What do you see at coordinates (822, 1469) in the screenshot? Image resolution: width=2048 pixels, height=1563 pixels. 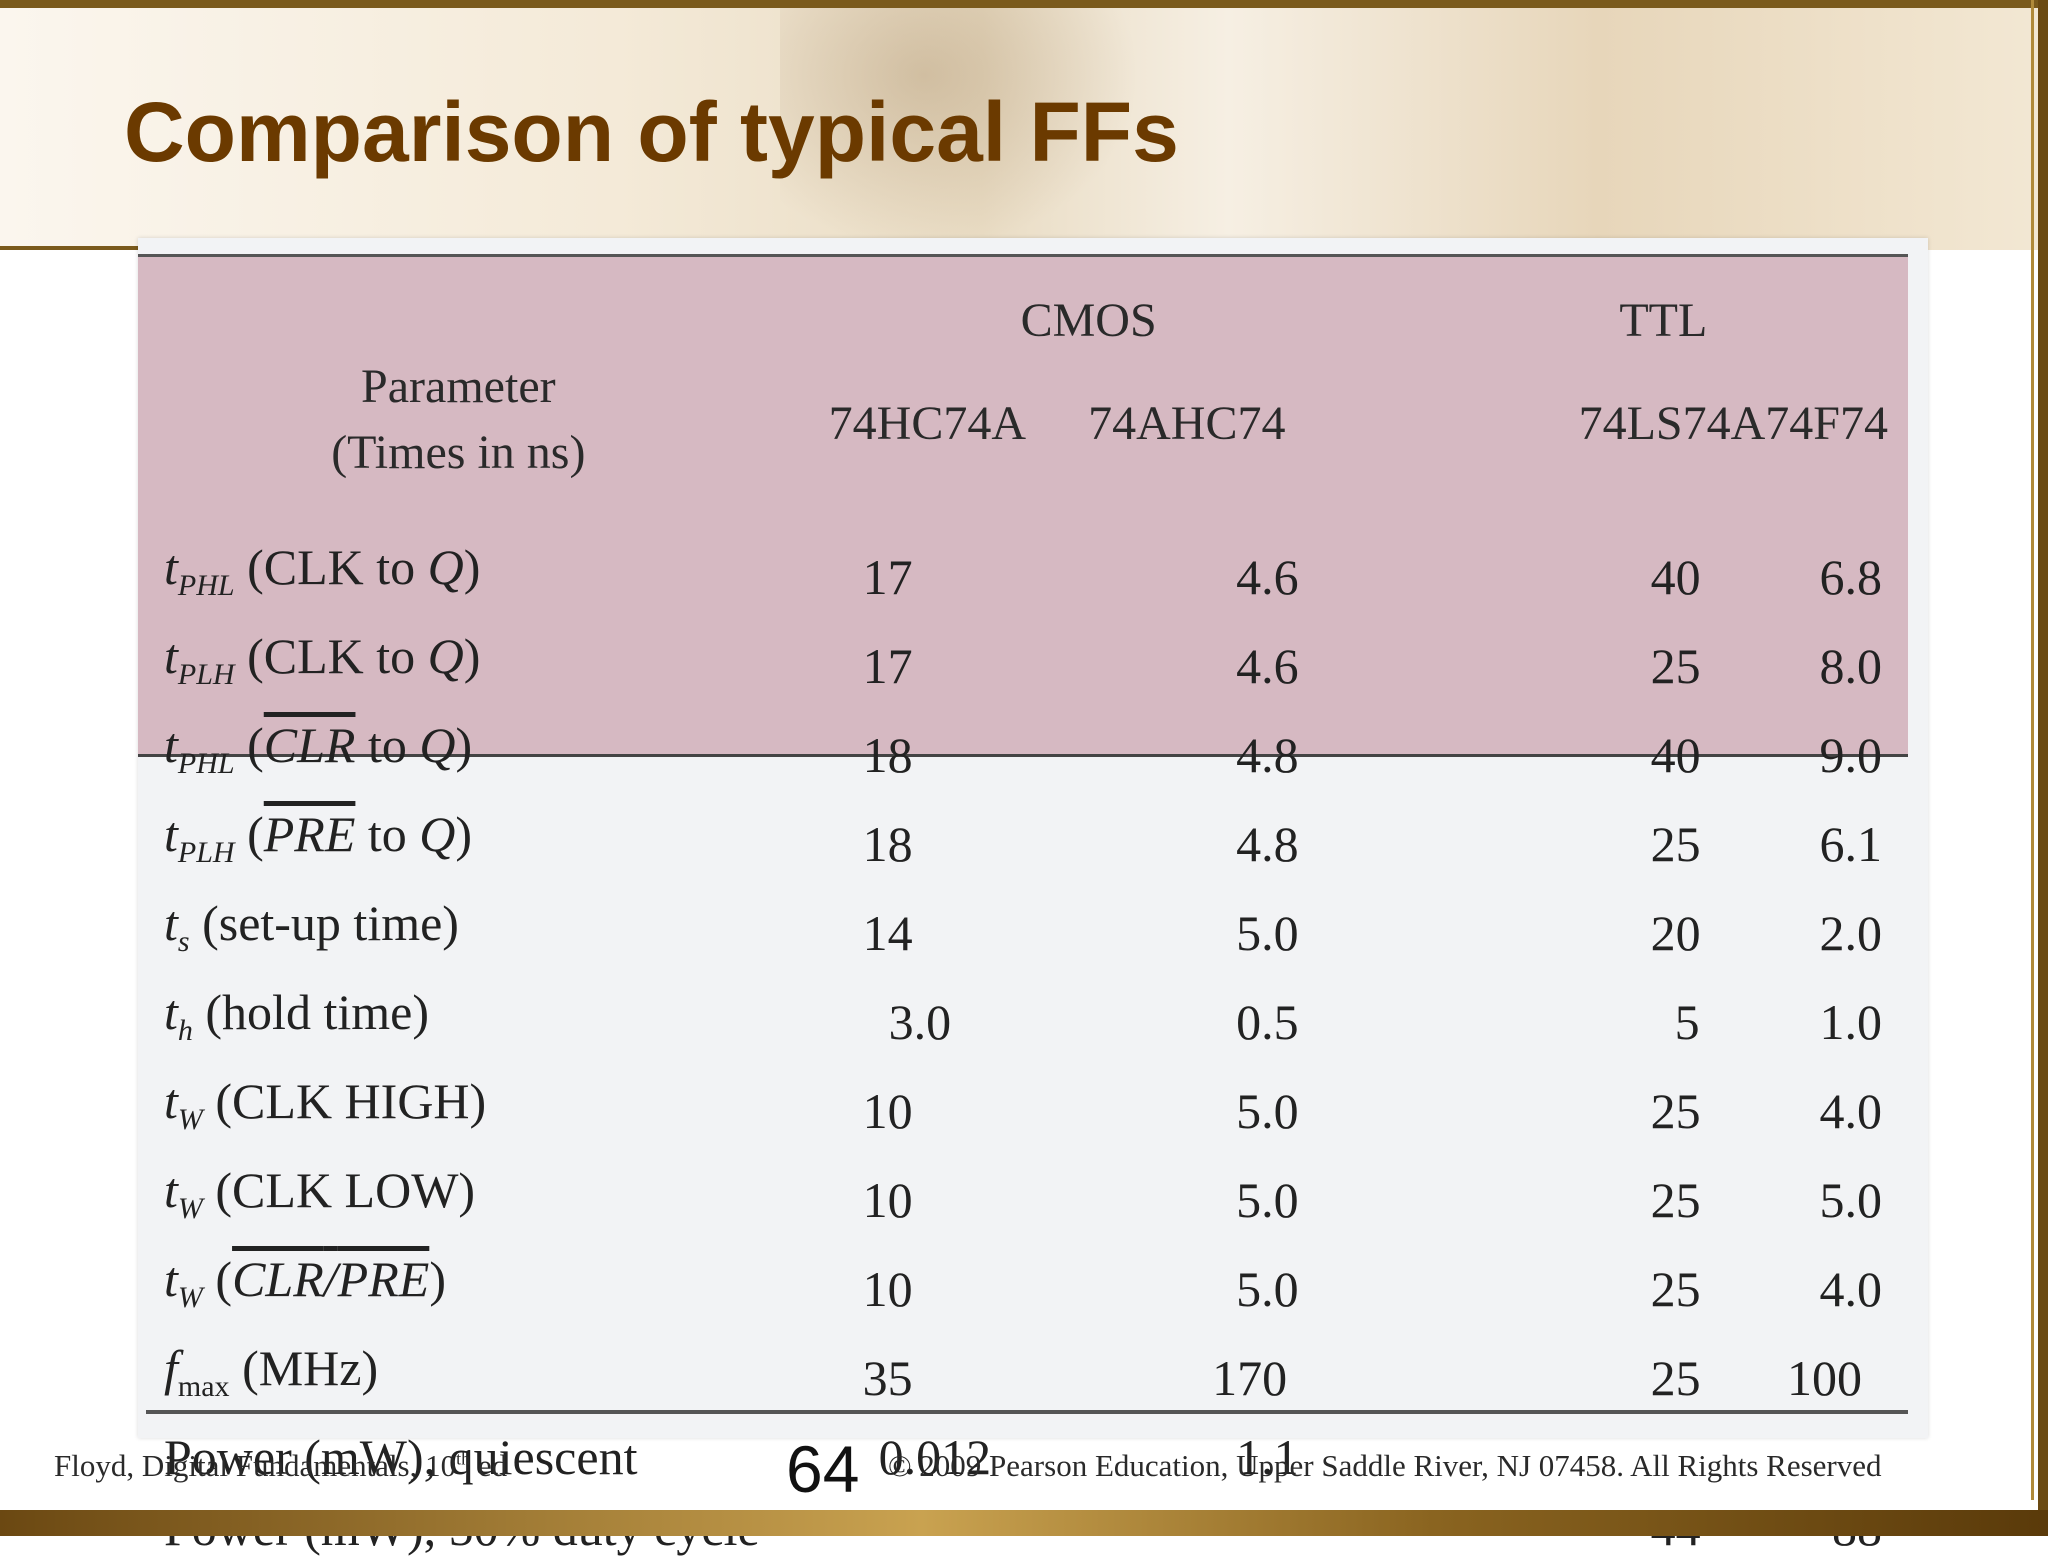 I see `page-number: 64` at bounding box center [822, 1469].